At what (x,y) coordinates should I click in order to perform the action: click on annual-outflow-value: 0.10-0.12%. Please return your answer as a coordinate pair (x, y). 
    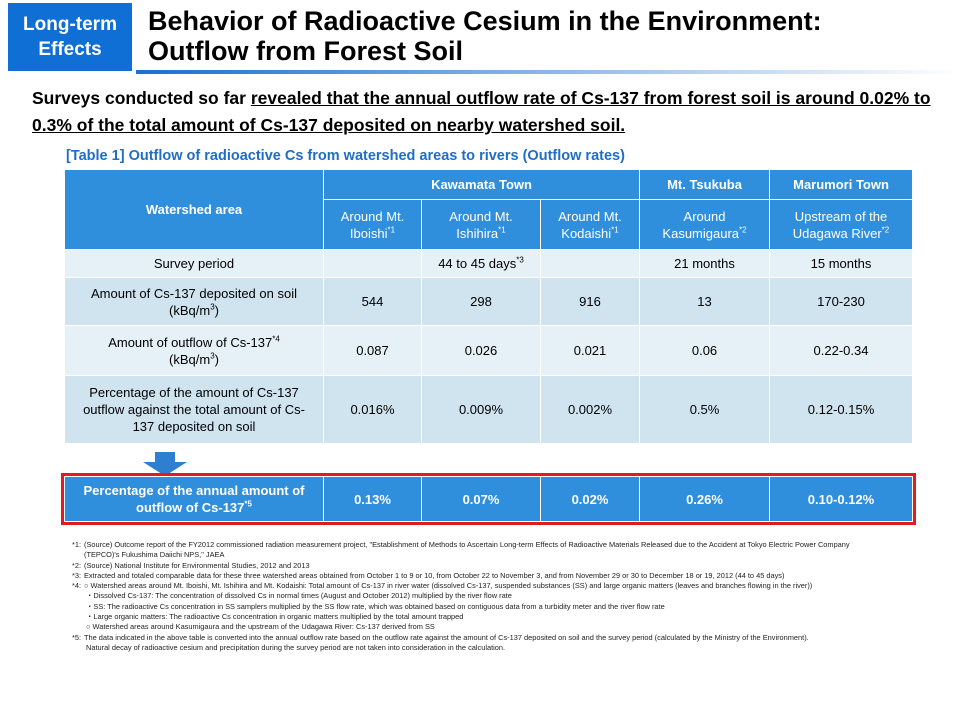
    Looking at the image, I should click on (841, 499).